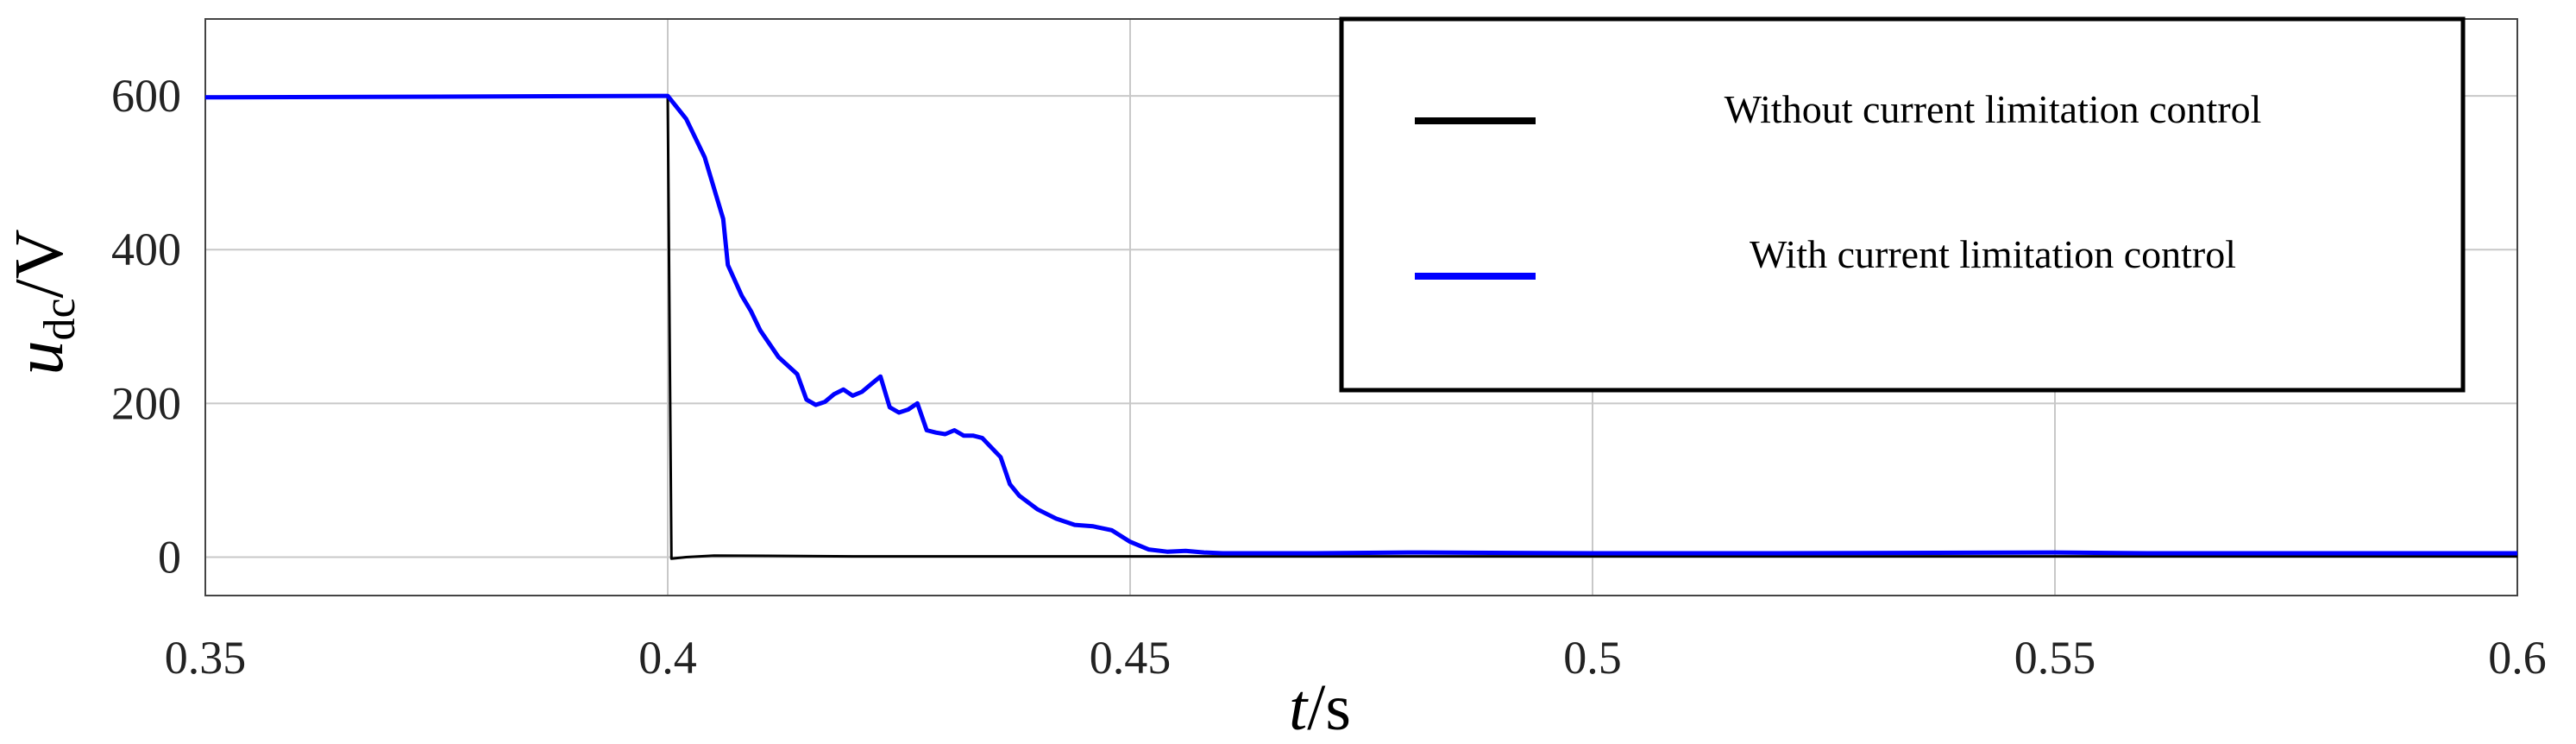 Image resolution: width=2576 pixels, height=744 pixels. Describe the element at coordinates (667, 658) in the screenshot. I see `x-tick-label: 0.4` at that location.